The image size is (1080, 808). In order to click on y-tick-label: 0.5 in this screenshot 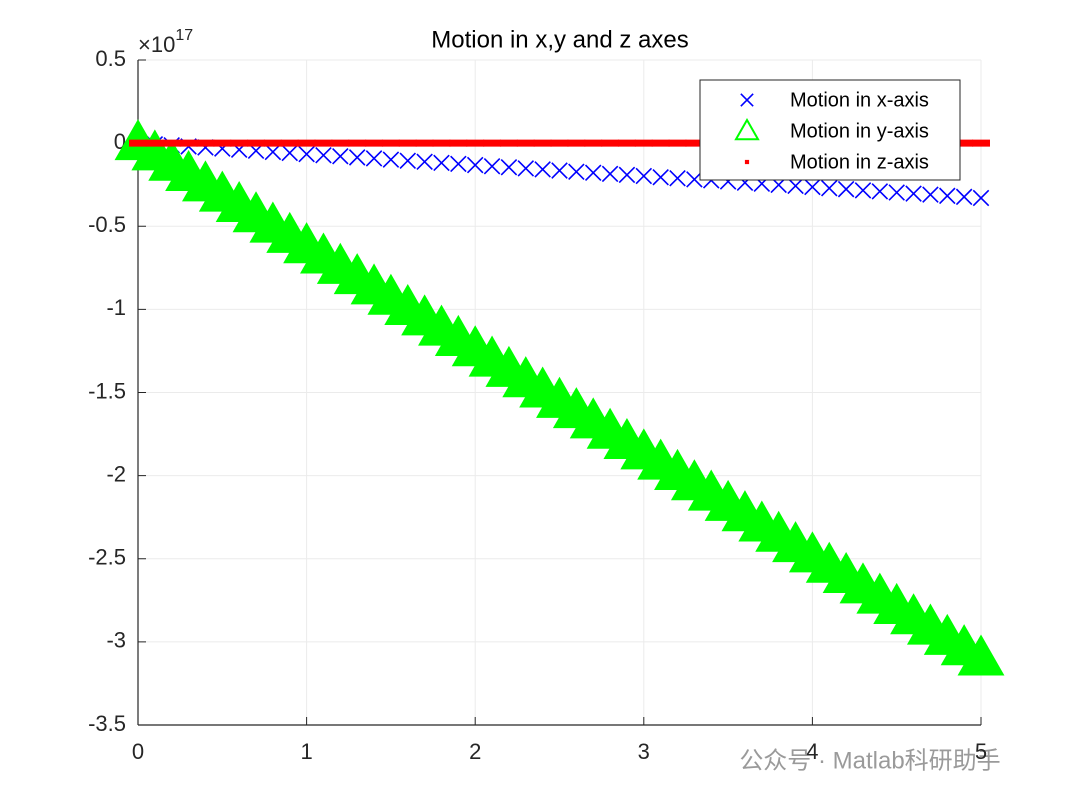, I will do `click(110, 58)`.